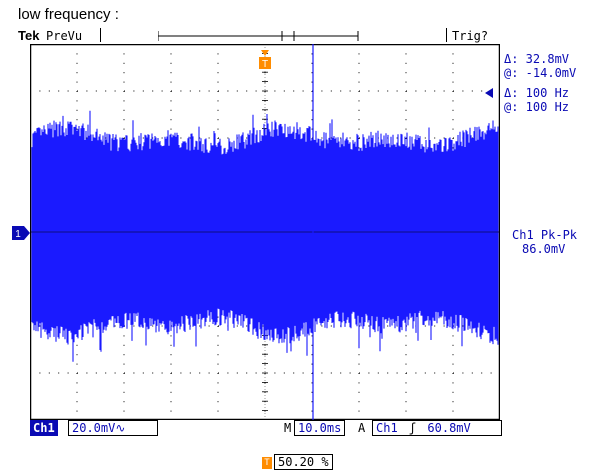 This screenshot has height=470, width=608. Describe the element at coordinates (267, 462) in the screenshot. I see `trigger-position-icon: T` at that location.